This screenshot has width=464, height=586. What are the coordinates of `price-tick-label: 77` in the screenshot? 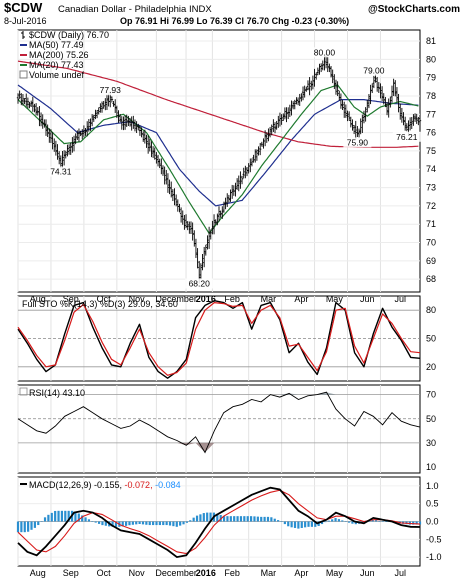 It's located at (431, 114).